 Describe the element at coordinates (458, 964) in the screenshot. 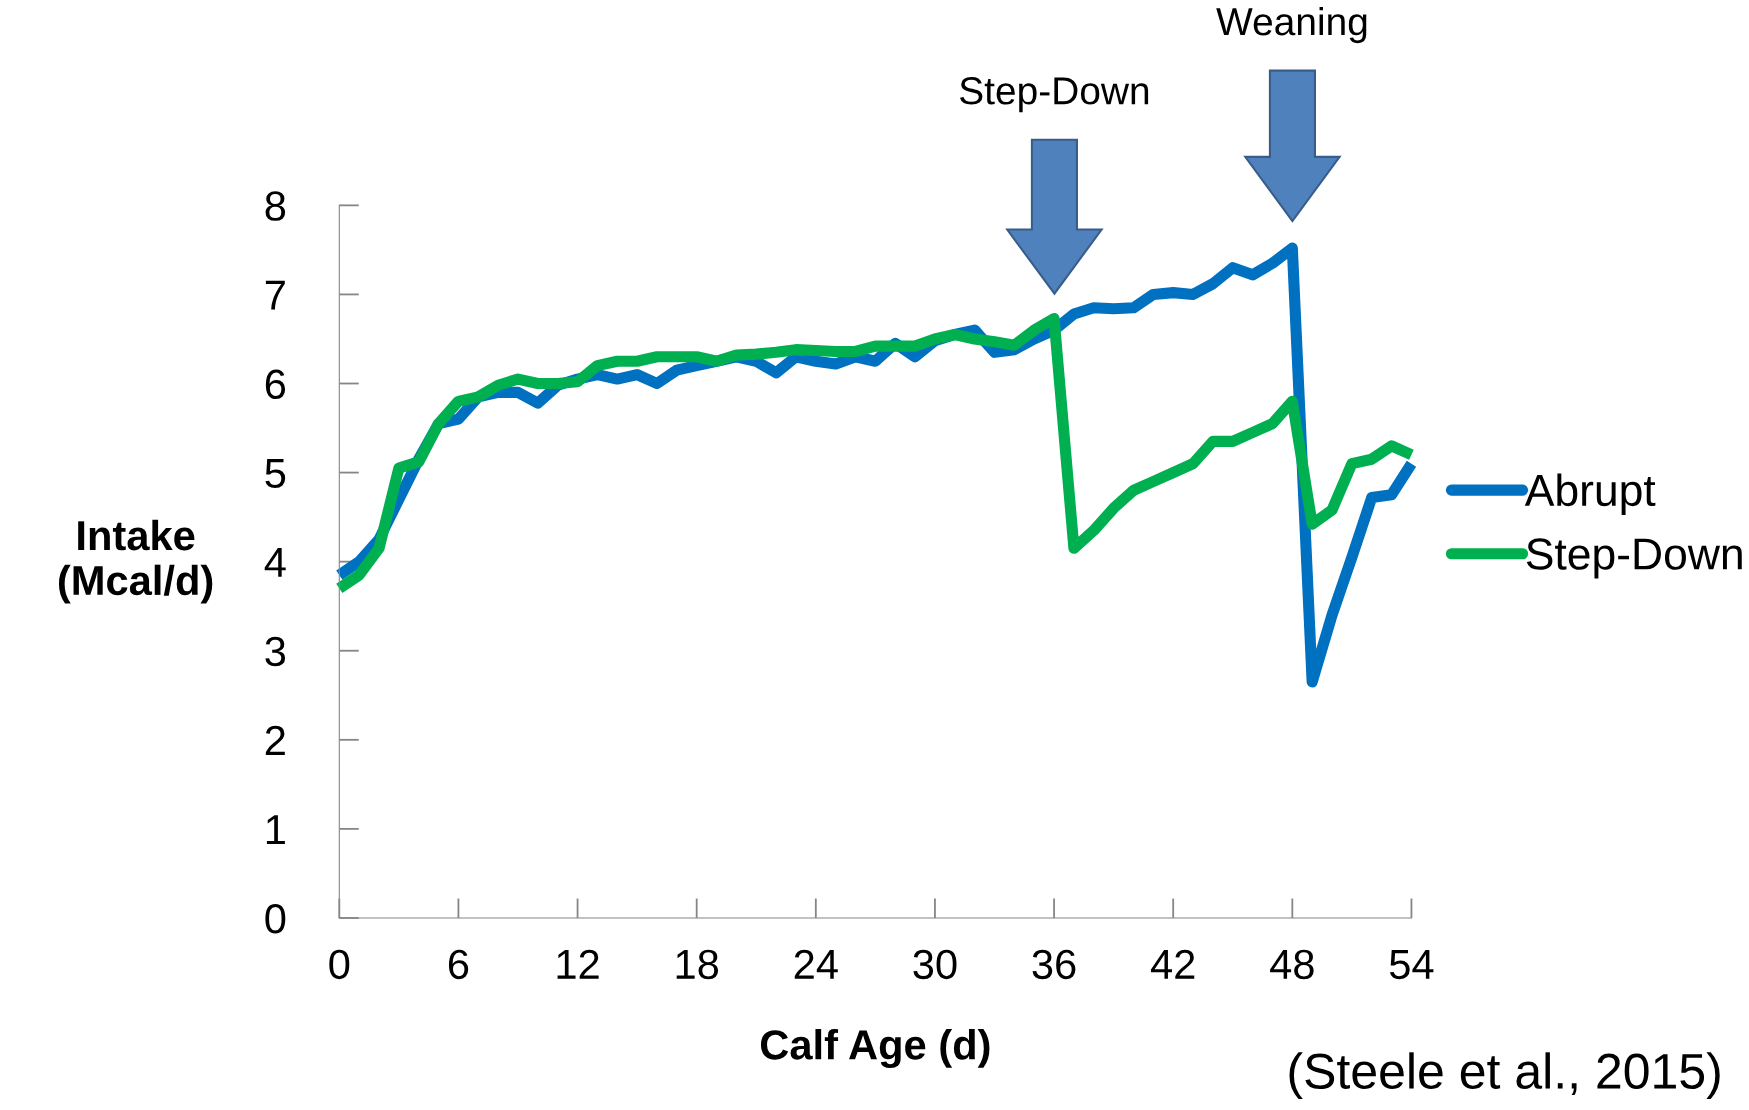

I see `x-tick-label: 6` at that location.